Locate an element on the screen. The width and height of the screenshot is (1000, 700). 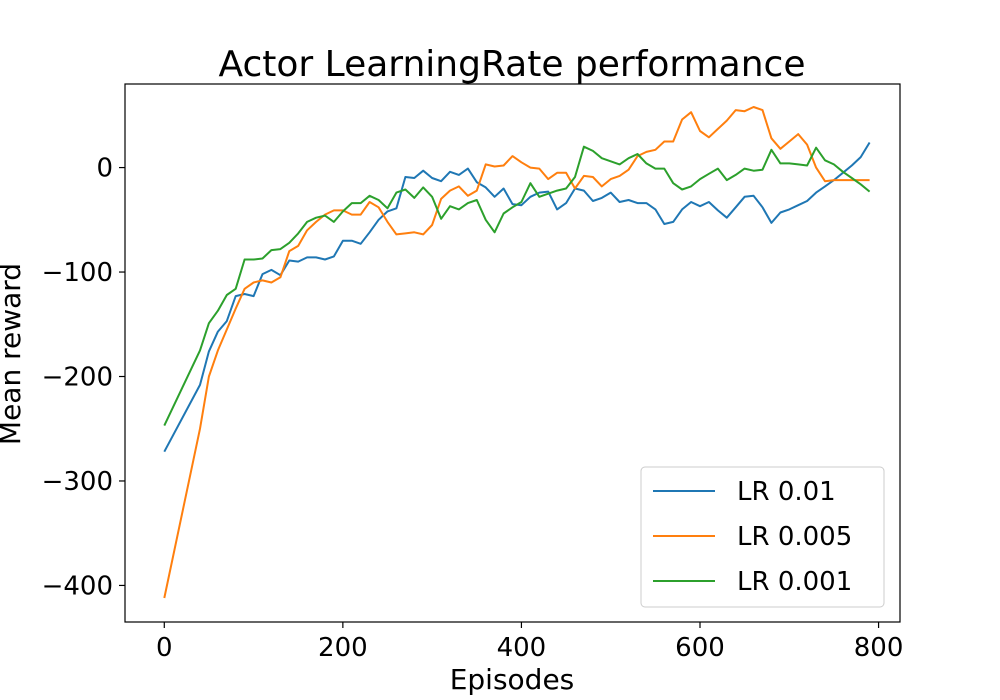
y-tick-label: −200 is located at coordinates (77, 378).